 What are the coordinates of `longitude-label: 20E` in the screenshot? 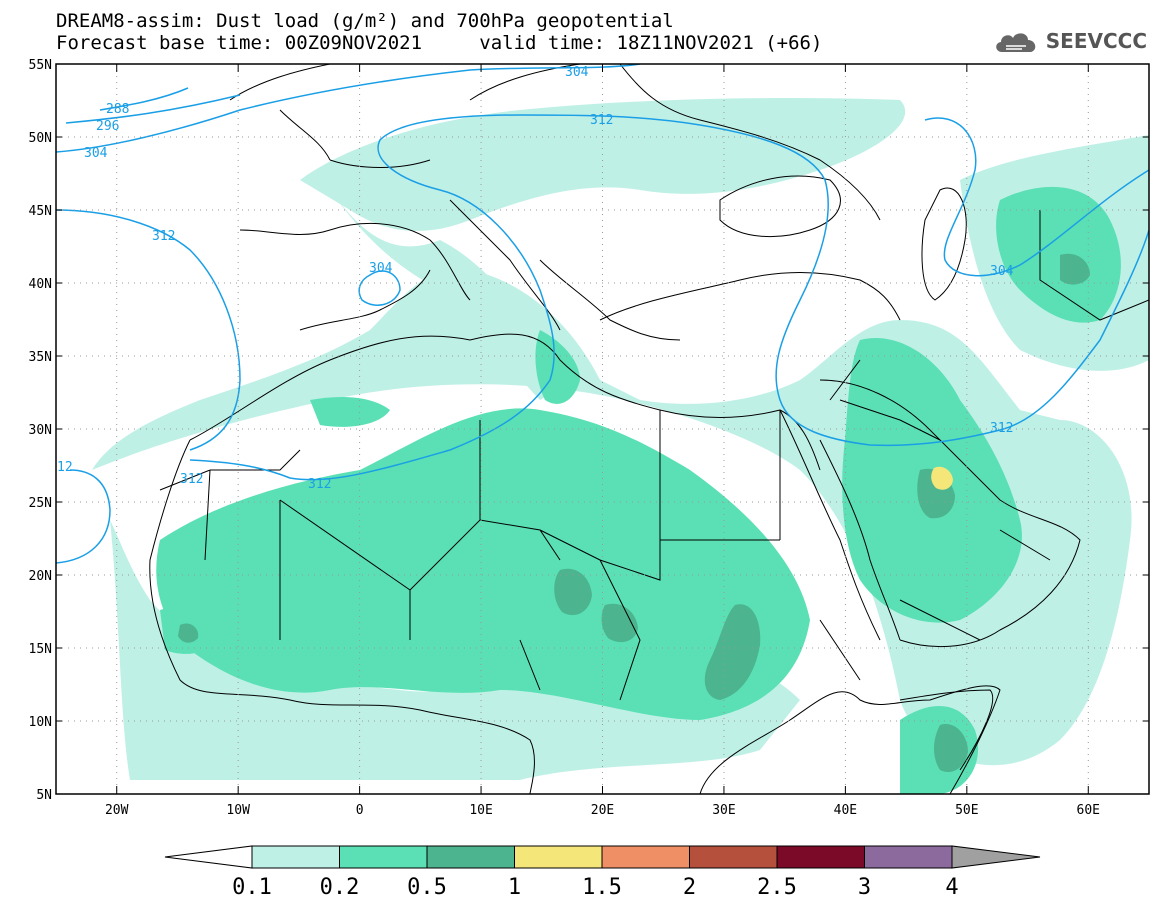 It's located at (602, 810).